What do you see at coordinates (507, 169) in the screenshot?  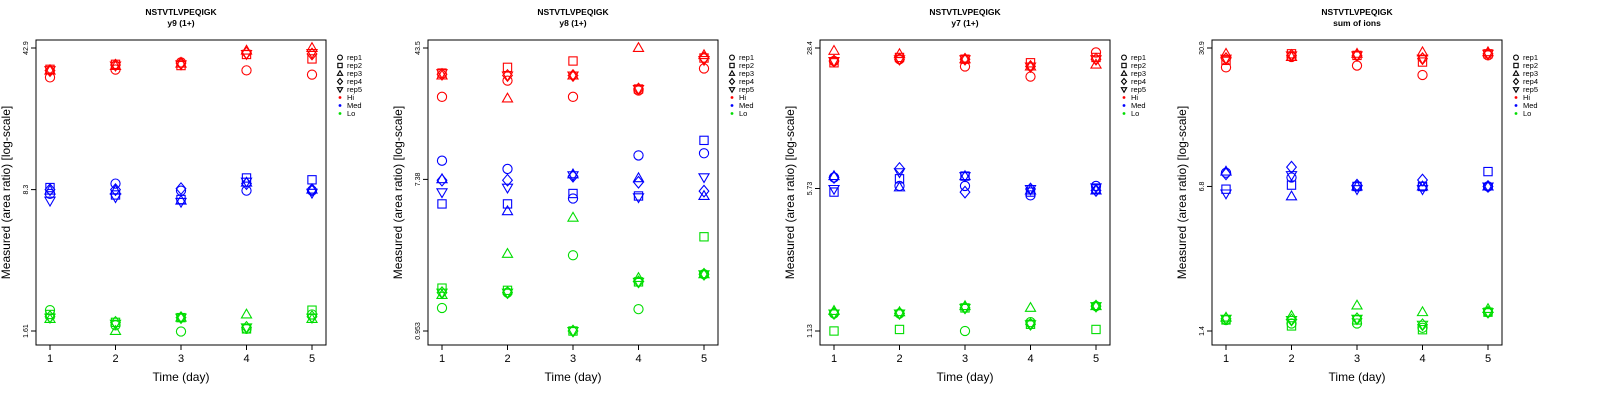 I see `data-point-med-rep1` at bounding box center [507, 169].